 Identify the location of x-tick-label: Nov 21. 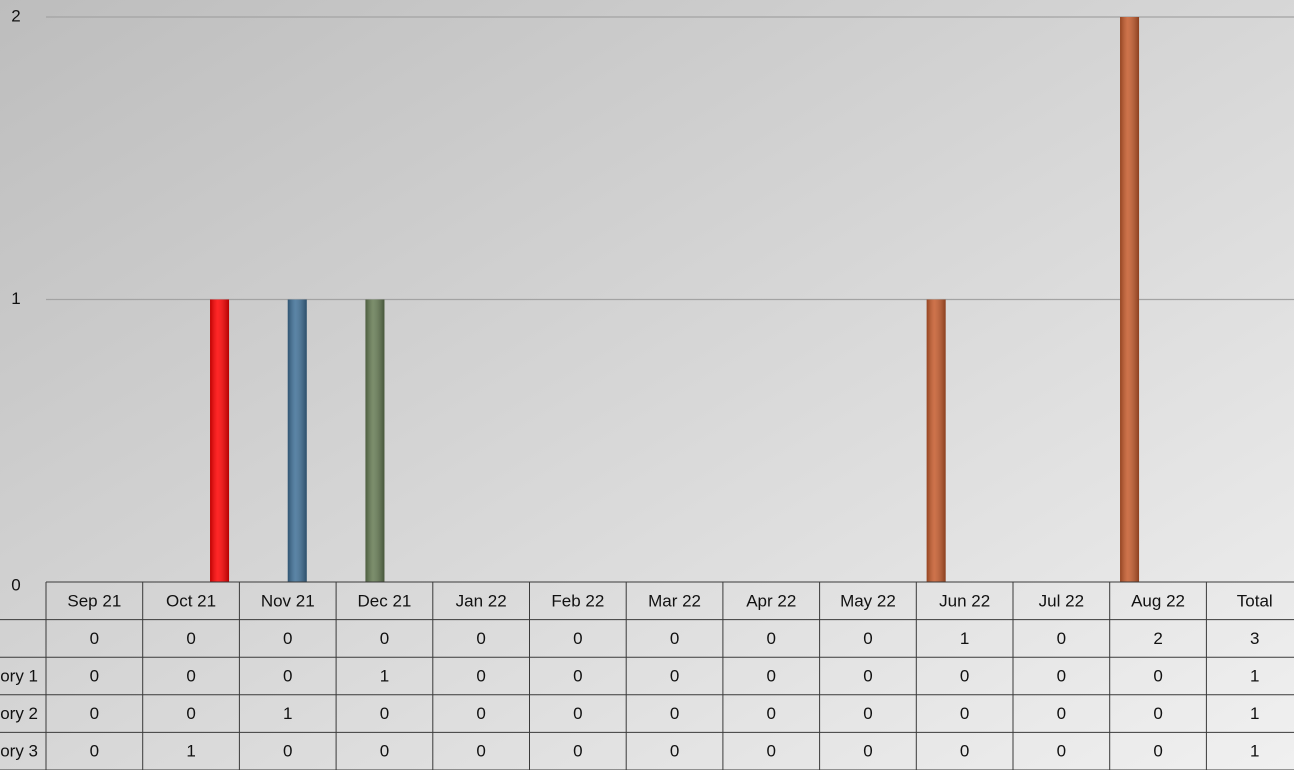
(288, 600).